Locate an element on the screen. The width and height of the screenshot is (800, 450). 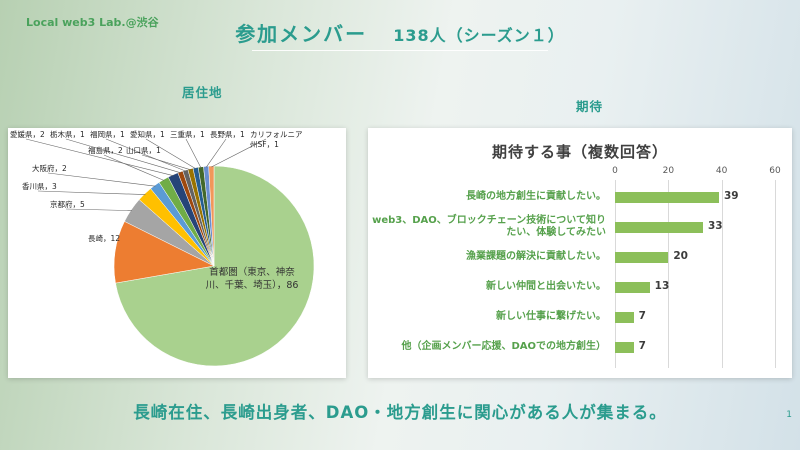
bar-category-label: 新しい仕事に繋げたい。 is located at coordinates (551, 316).